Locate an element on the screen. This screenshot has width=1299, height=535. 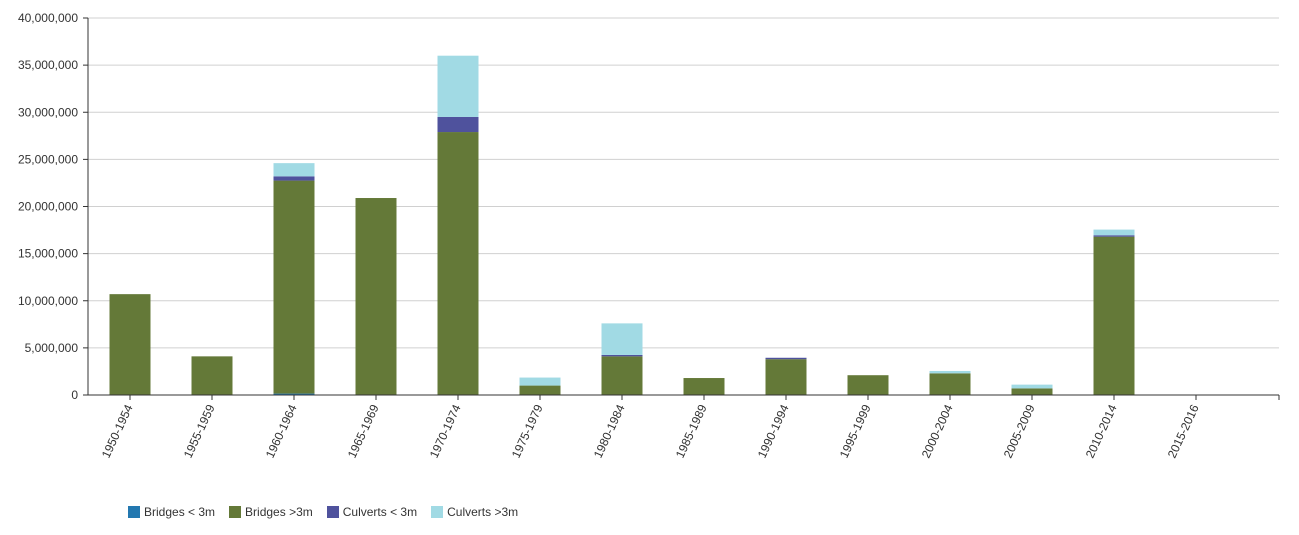
x-tick-label: 2005-2009 is located at coordinates (1019, 431).